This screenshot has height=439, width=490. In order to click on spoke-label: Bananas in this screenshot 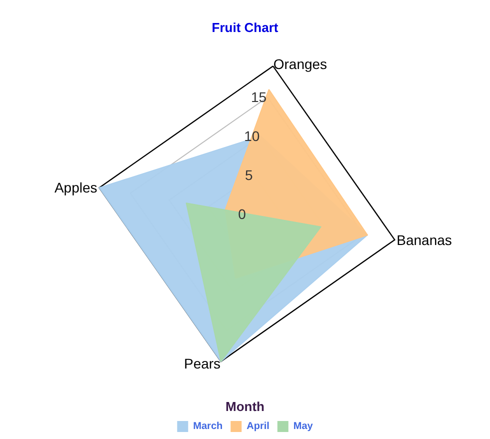, I will do `click(424, 240)`.